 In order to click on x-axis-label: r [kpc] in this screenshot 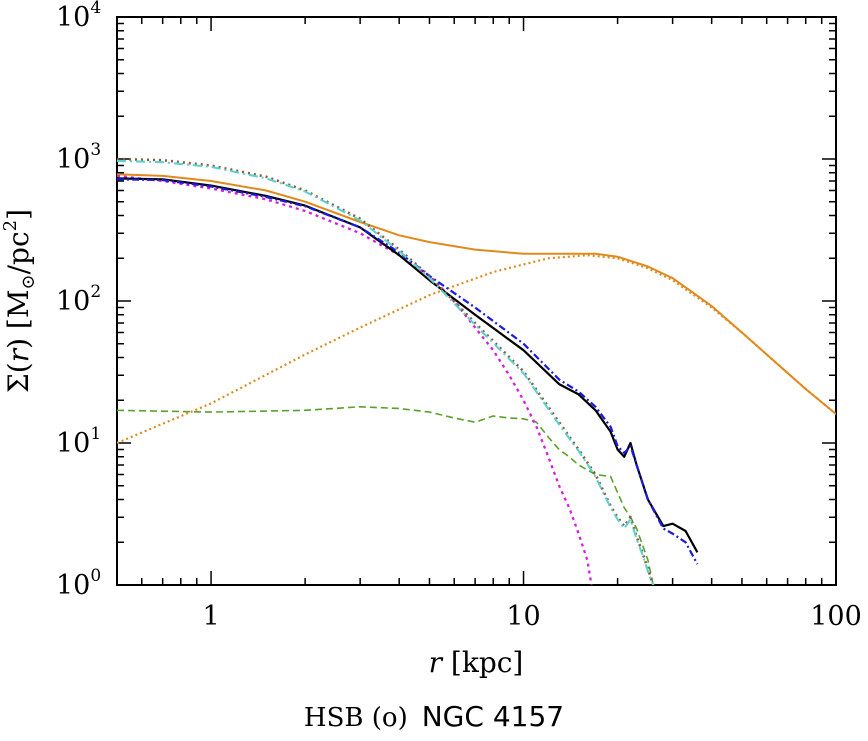, I will do `click(476, 662)`.